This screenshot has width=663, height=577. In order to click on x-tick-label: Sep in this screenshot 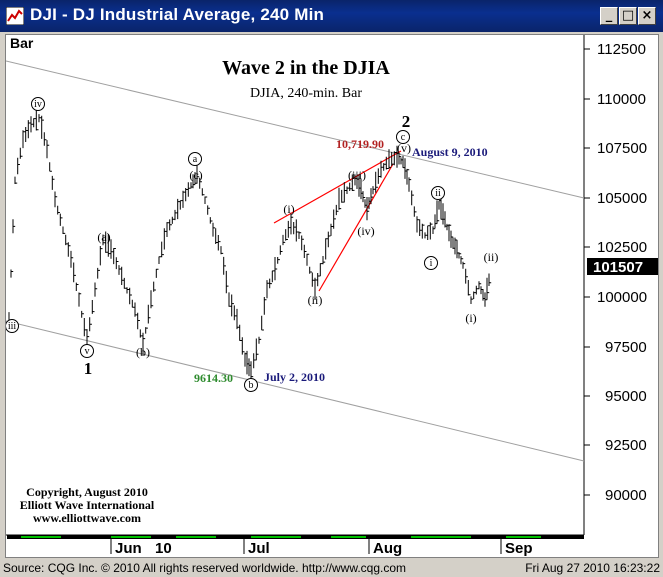, I will do `click(519, 548)`.